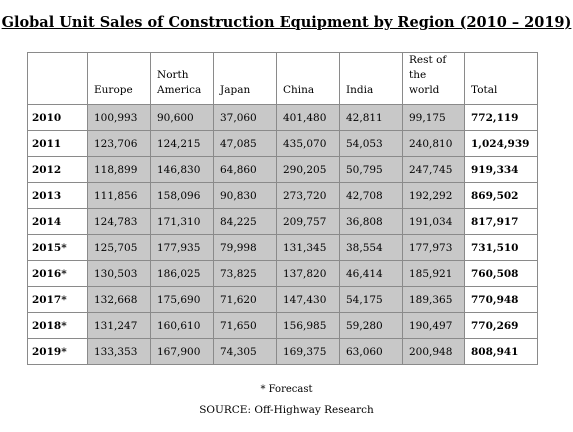 The height and width of the screenshot is (432, 573). I want to click on value-cell: 200,948, so click(433, 351).